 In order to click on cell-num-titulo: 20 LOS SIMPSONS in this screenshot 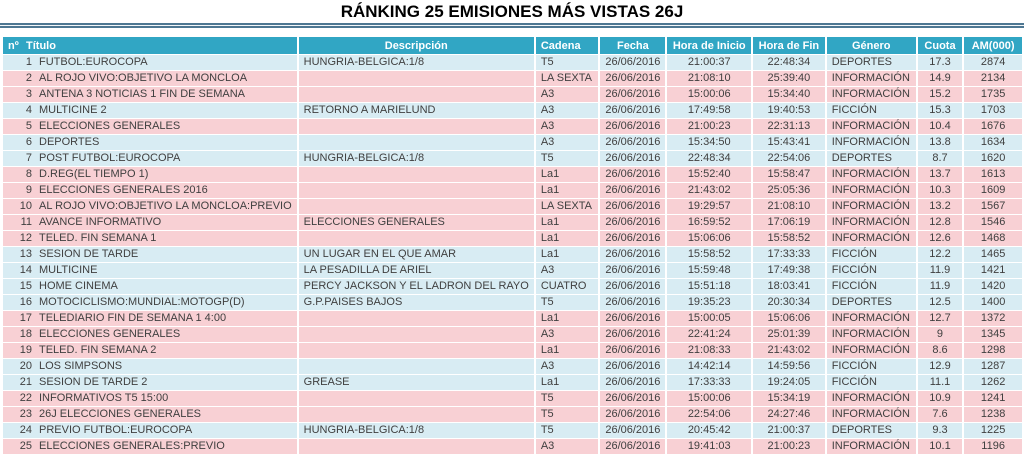, I will do `click(150, 366)`.